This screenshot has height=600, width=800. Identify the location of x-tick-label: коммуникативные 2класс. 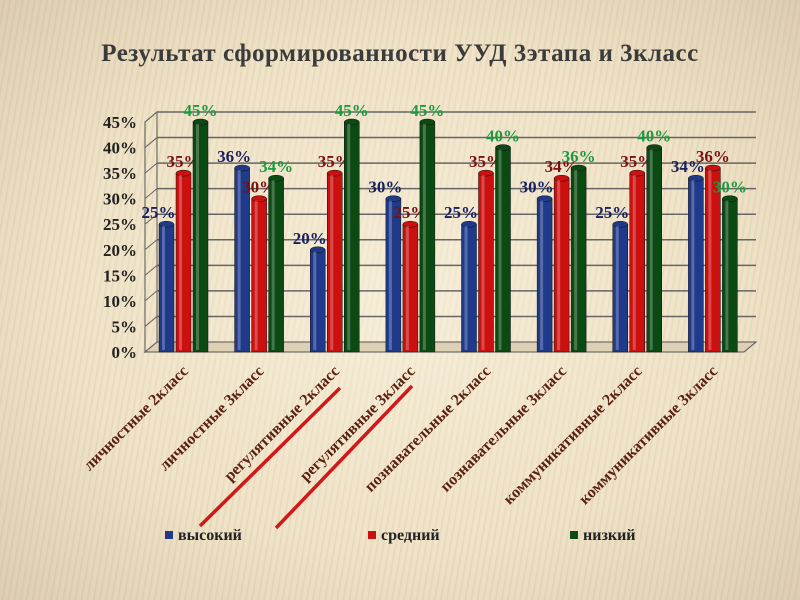
(572, 435).